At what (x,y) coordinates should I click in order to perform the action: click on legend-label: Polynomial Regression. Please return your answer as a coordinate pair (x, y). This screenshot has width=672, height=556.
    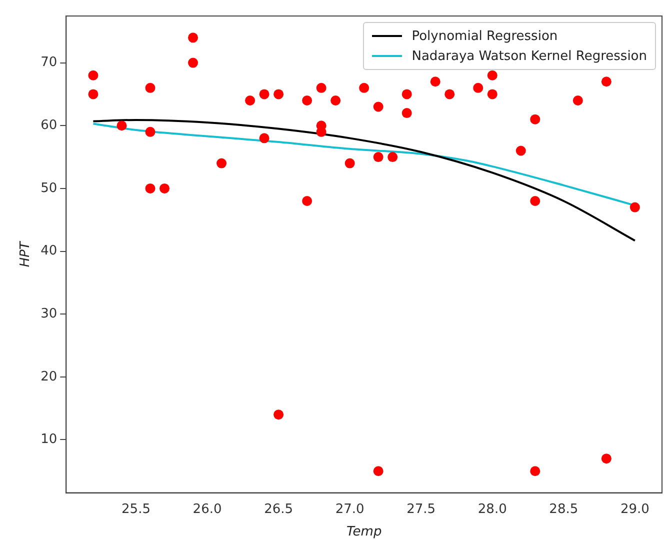
    Looking at the image, I should click on (485, 36).